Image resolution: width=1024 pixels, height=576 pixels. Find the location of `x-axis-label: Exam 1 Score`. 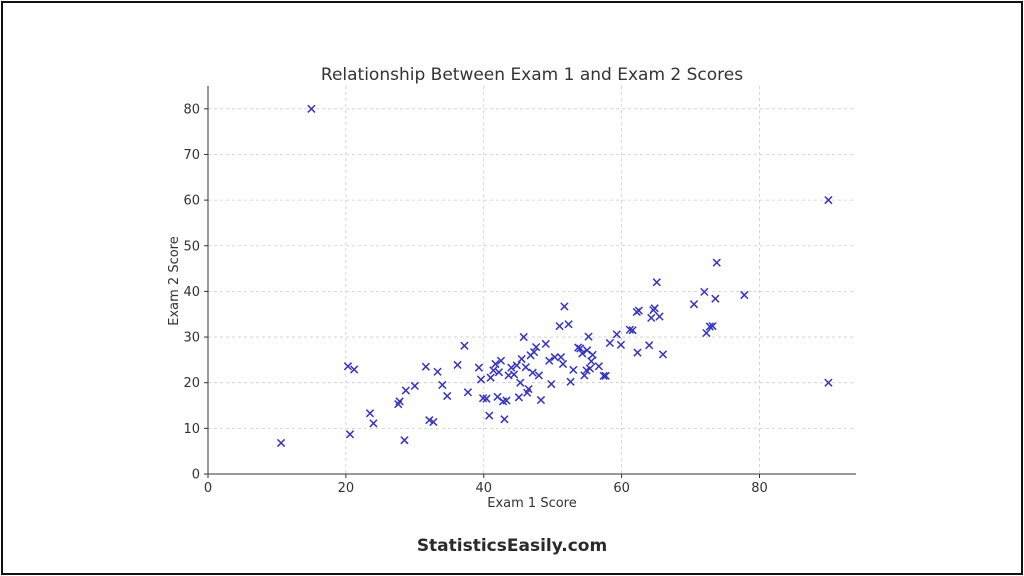

x-axis-label: Exam 1 Score is located at coordinates (531, 503).